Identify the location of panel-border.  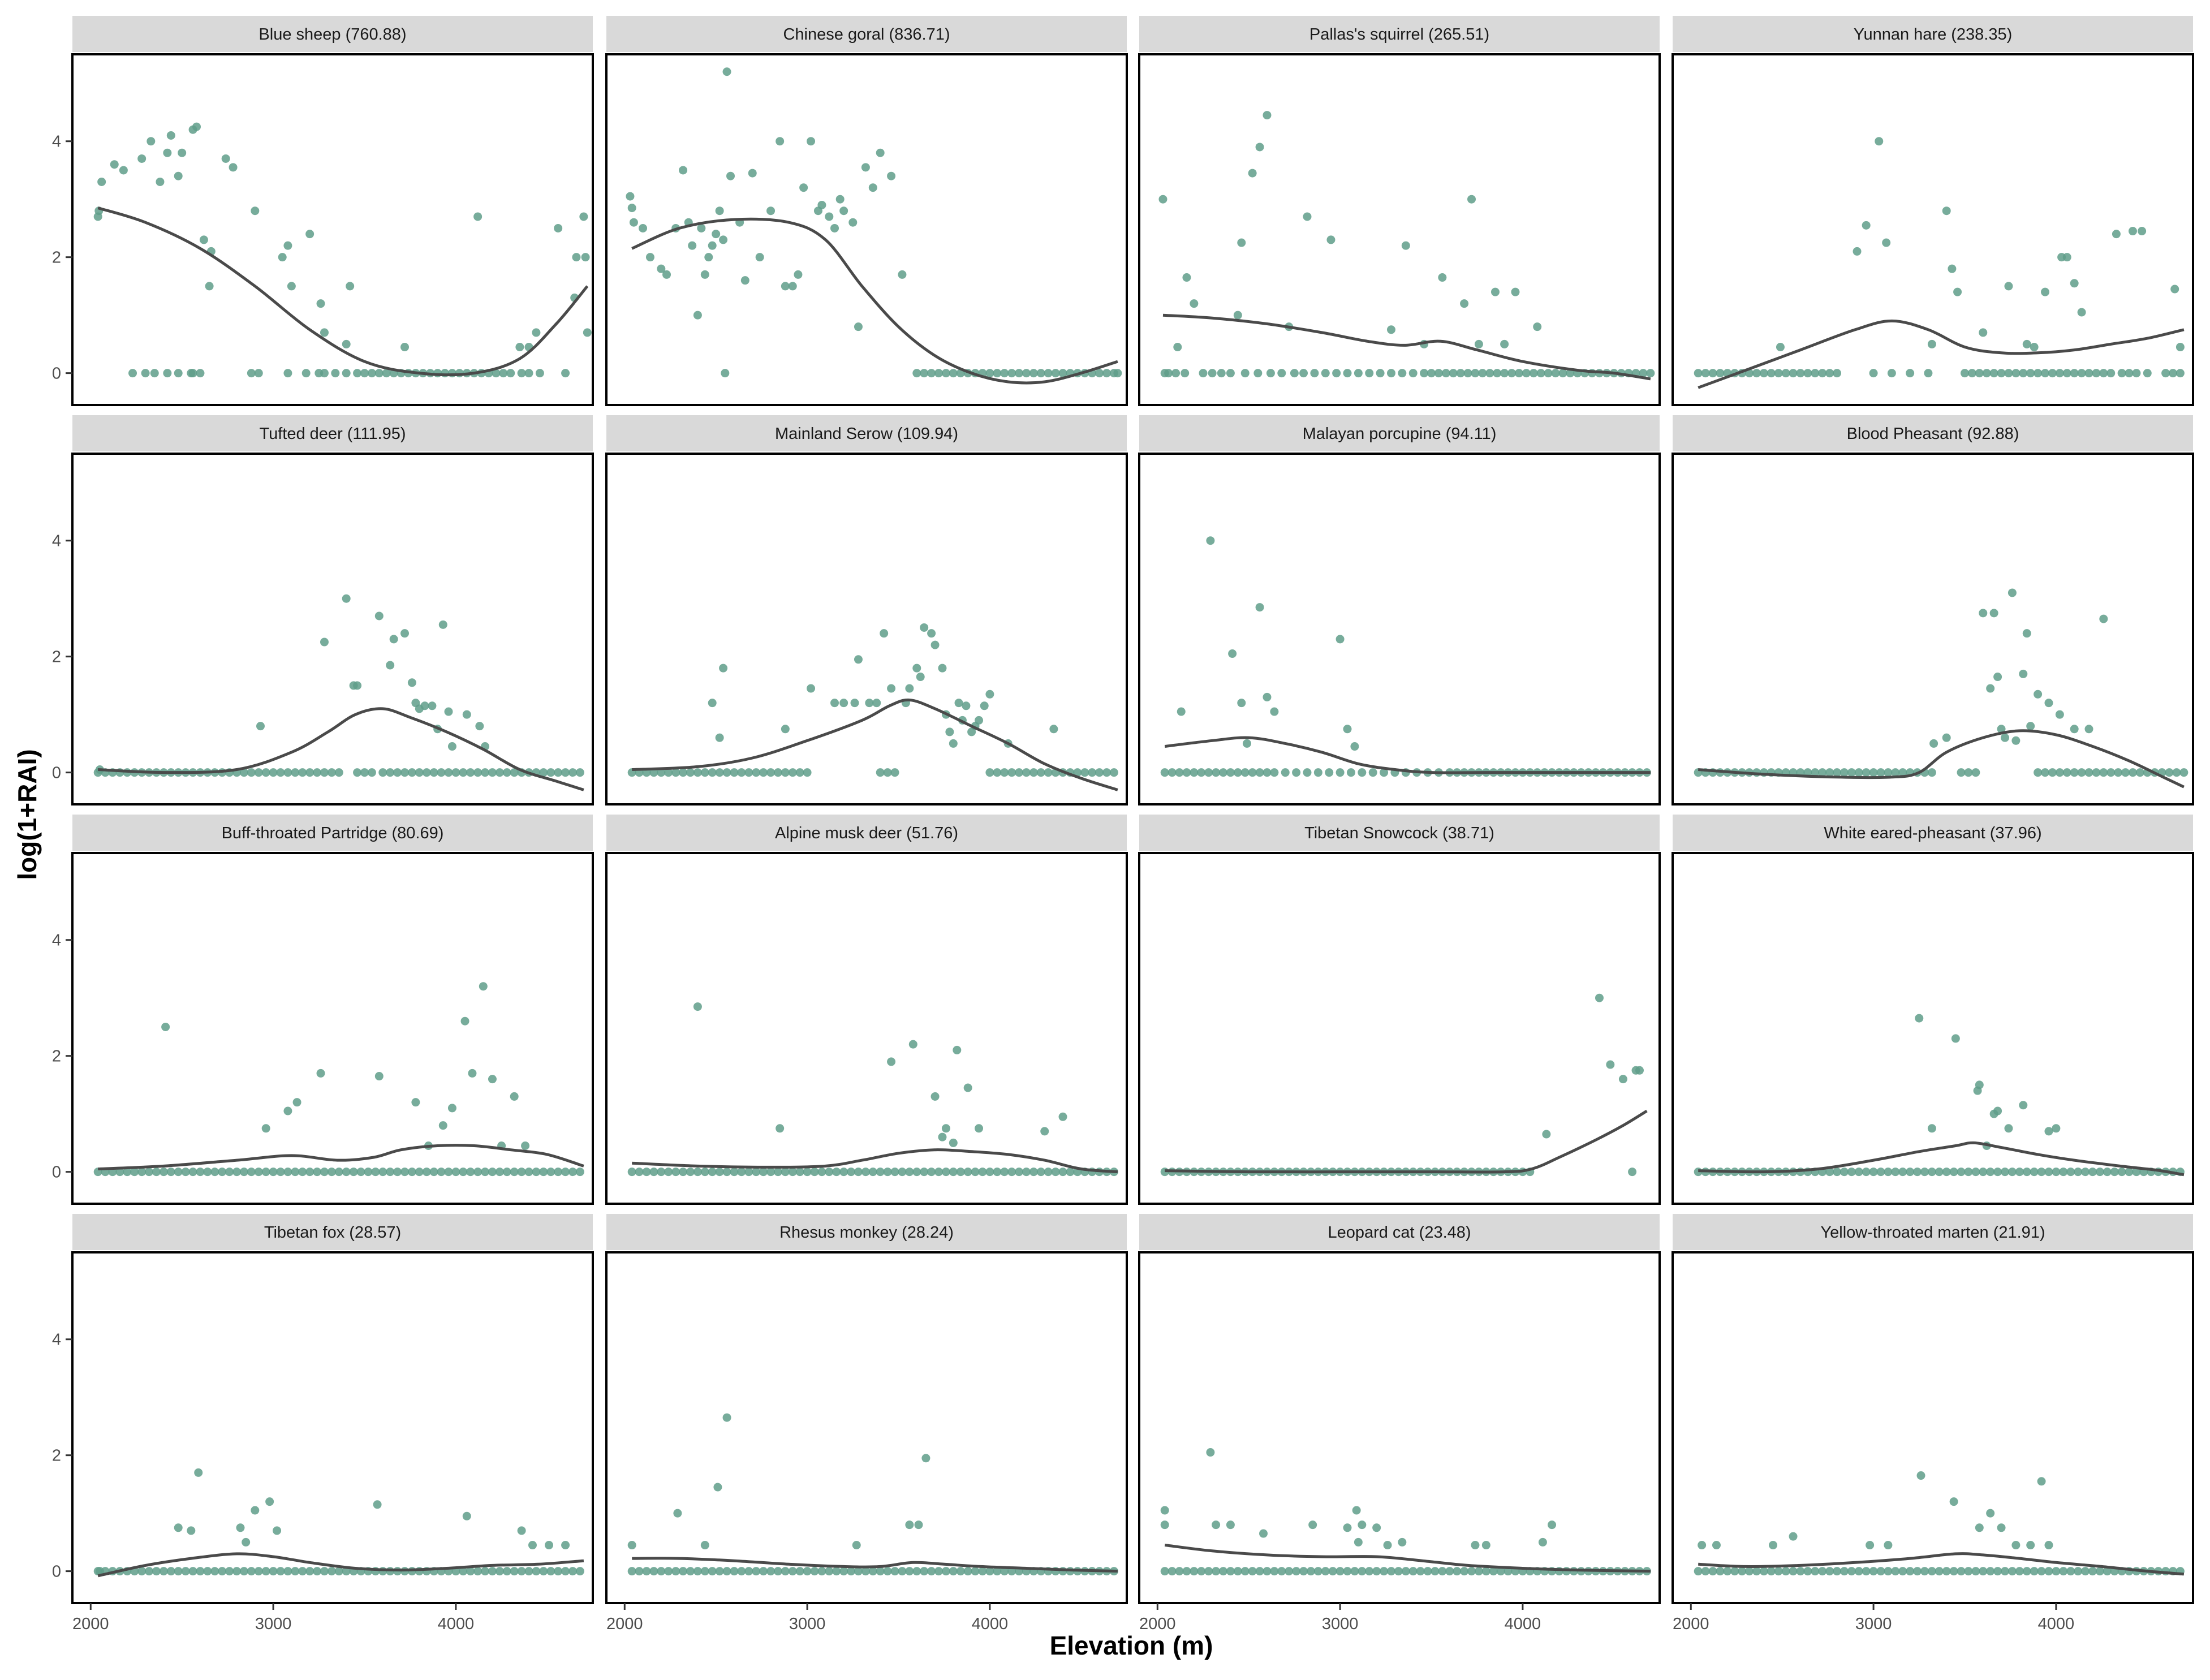
(1399, 1427).